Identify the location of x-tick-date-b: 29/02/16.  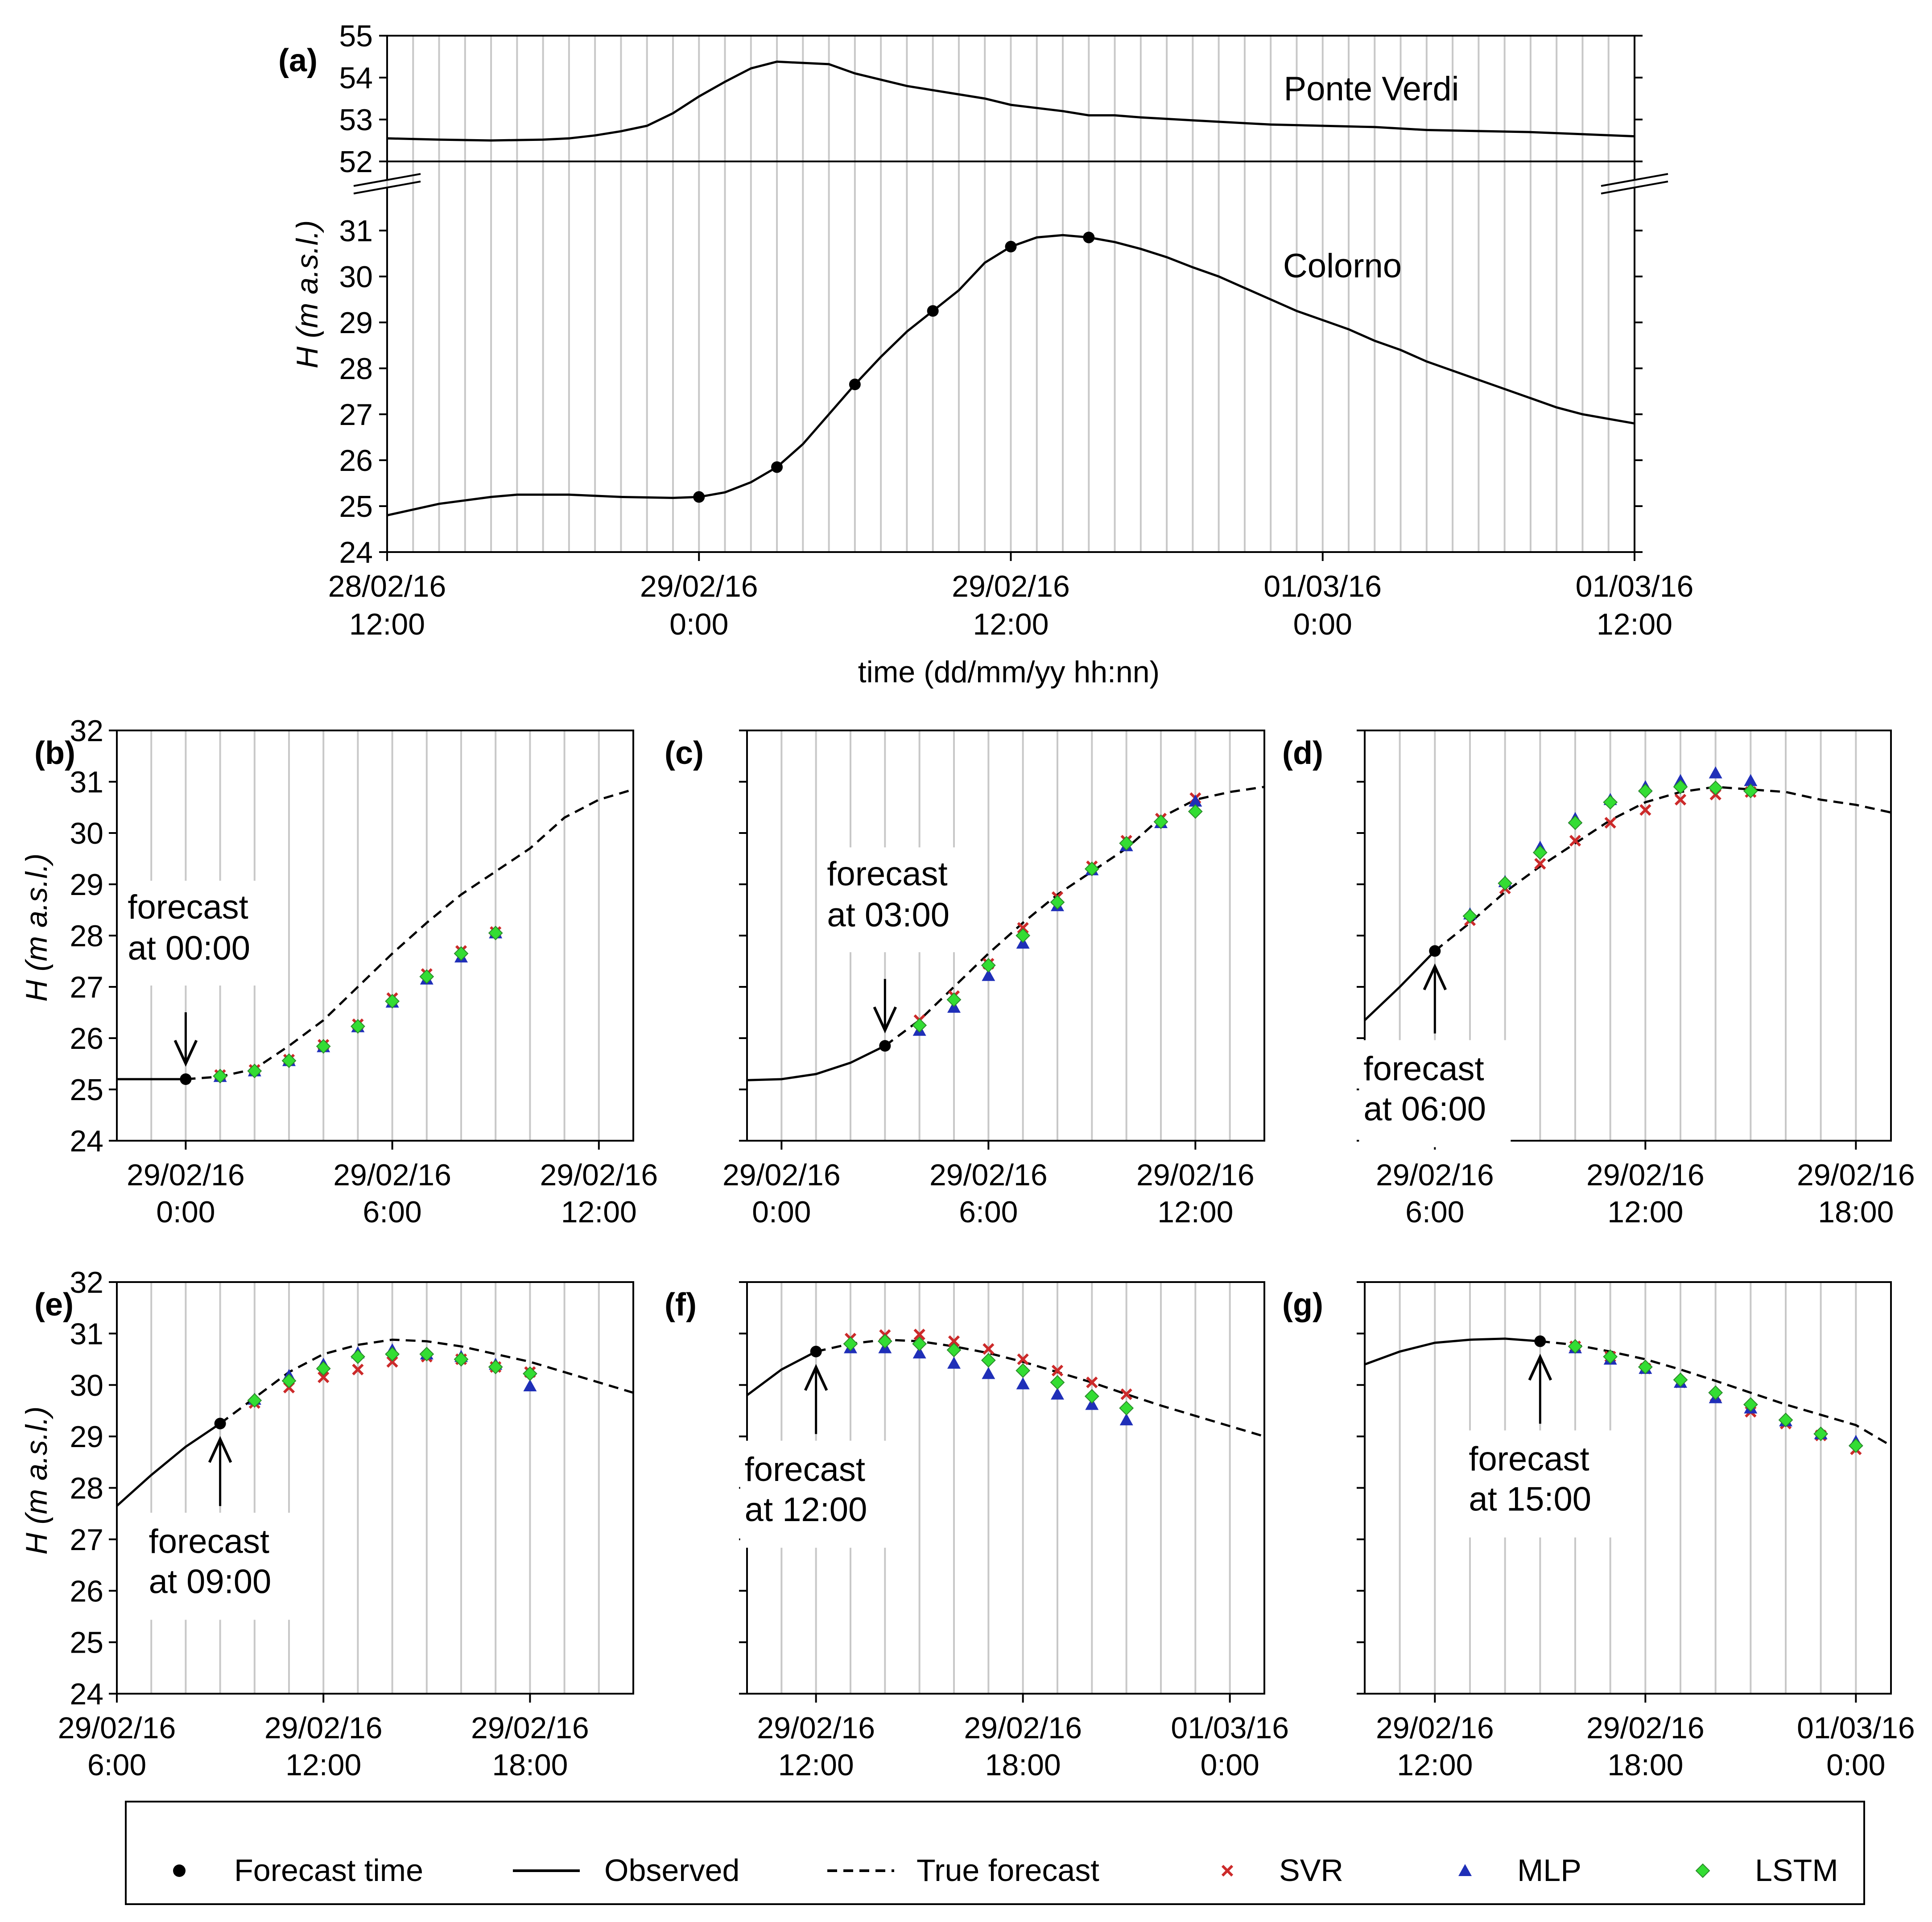
(186, 1175).